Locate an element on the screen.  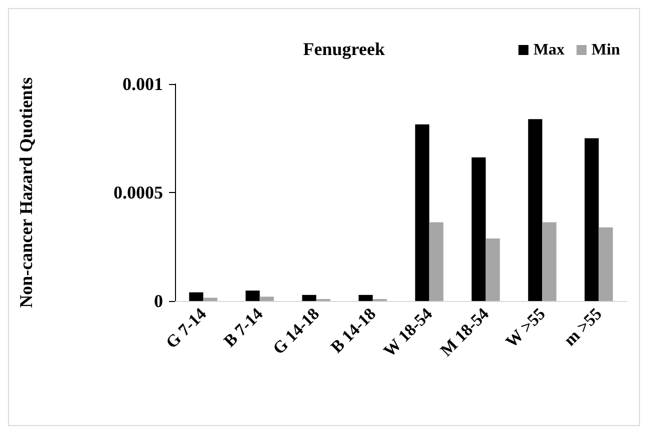
legend-label: Max is located at coordinates (549, 50).